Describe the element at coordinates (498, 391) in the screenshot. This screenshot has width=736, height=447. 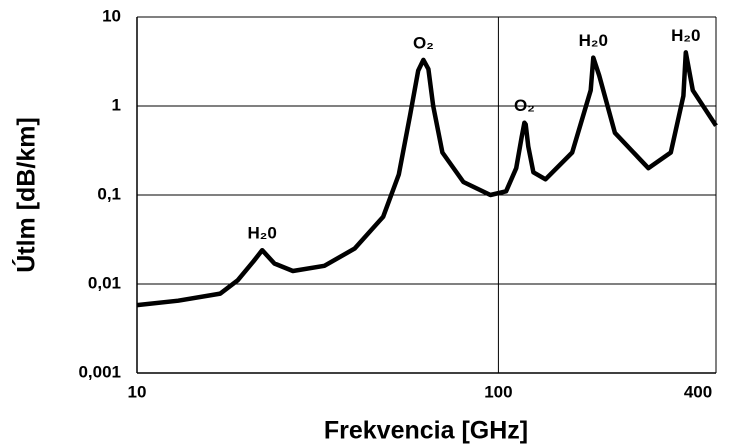
I see `x-tick-label: 100` at that location.